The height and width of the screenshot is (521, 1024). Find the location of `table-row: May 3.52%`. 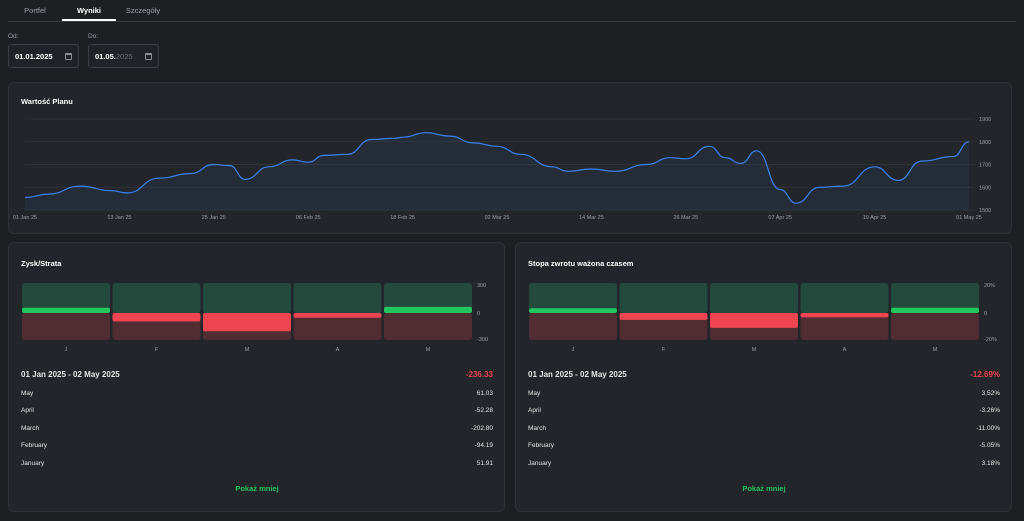

table-row: May 3.52% is located at coordinates (764, 393).